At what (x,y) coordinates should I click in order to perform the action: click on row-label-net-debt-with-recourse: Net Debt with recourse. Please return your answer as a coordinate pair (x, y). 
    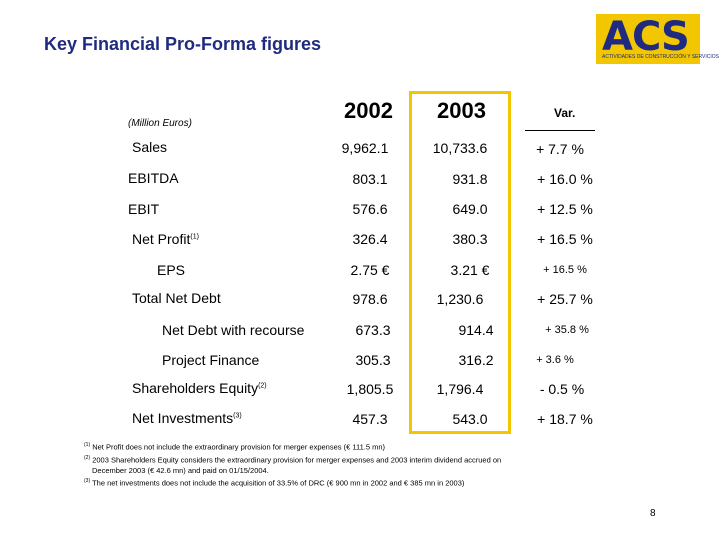
    Looking at the image, I should click on (233, 330).